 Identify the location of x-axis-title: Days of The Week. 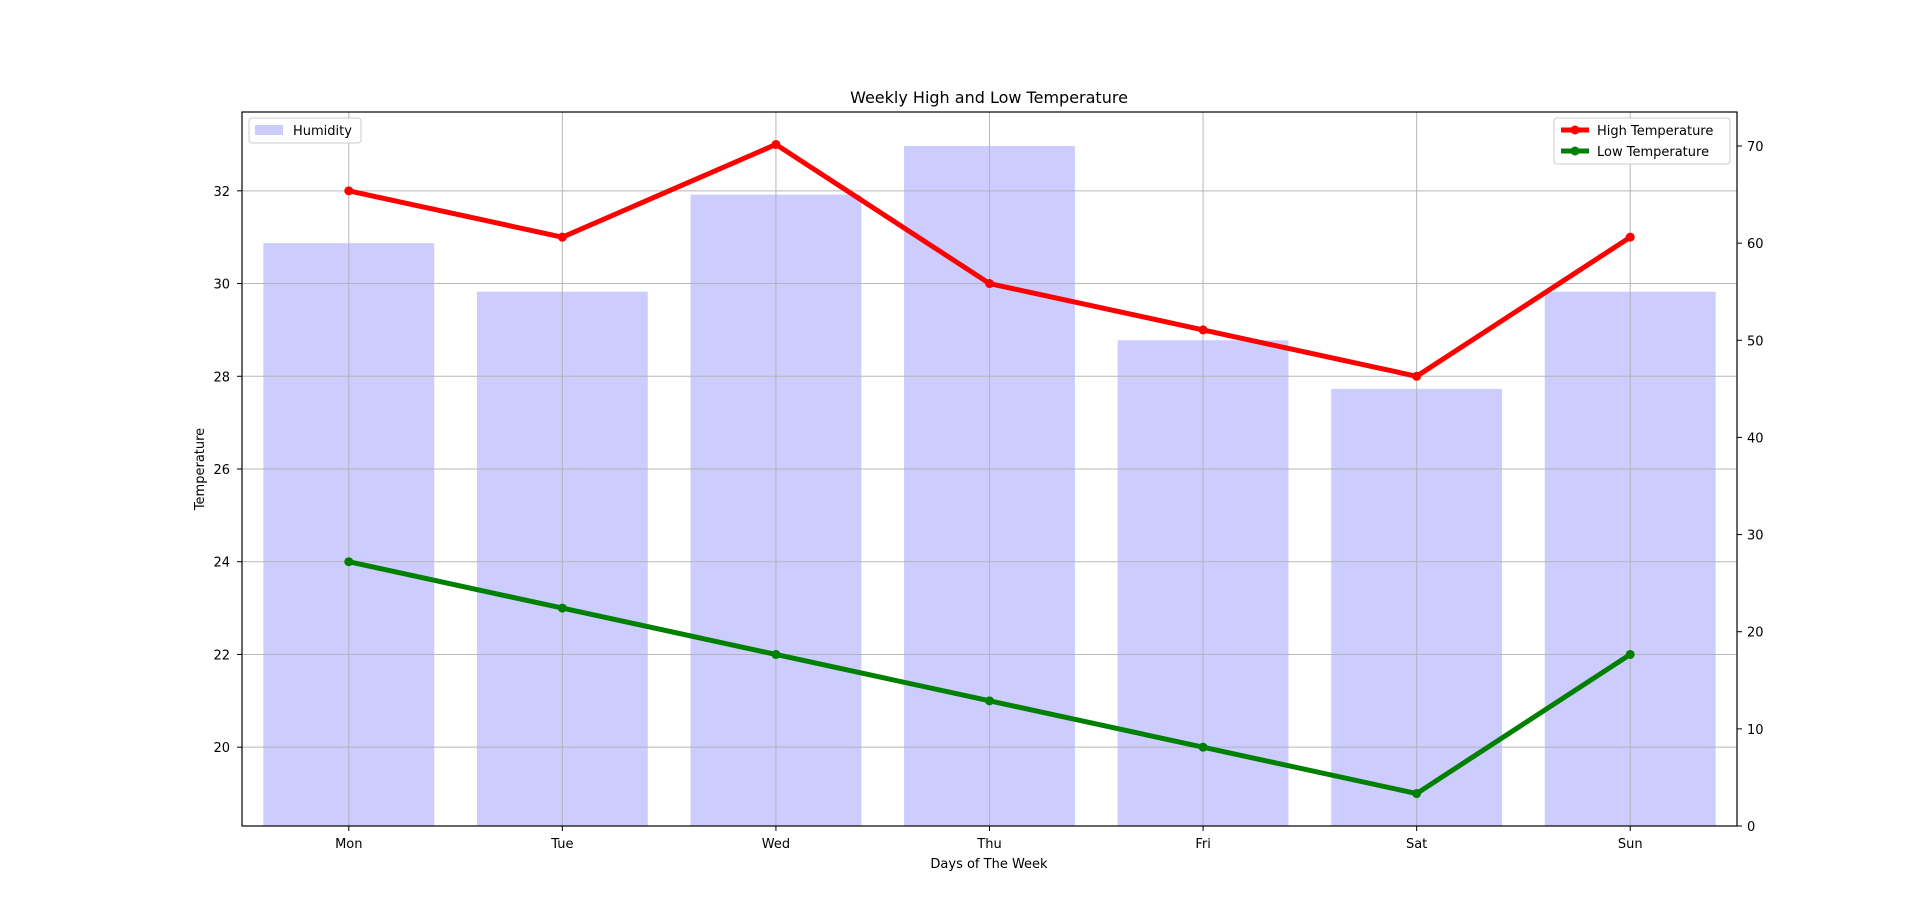
(989, 864).